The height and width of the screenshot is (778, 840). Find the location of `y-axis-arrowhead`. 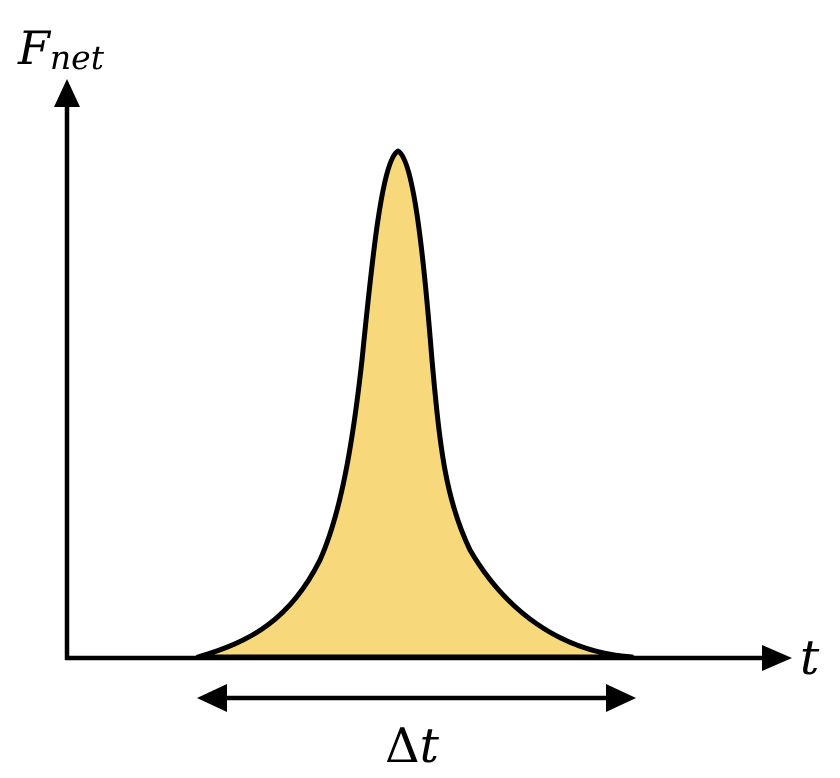

y-axis-arrowhead is located at coordinates (67, 93).